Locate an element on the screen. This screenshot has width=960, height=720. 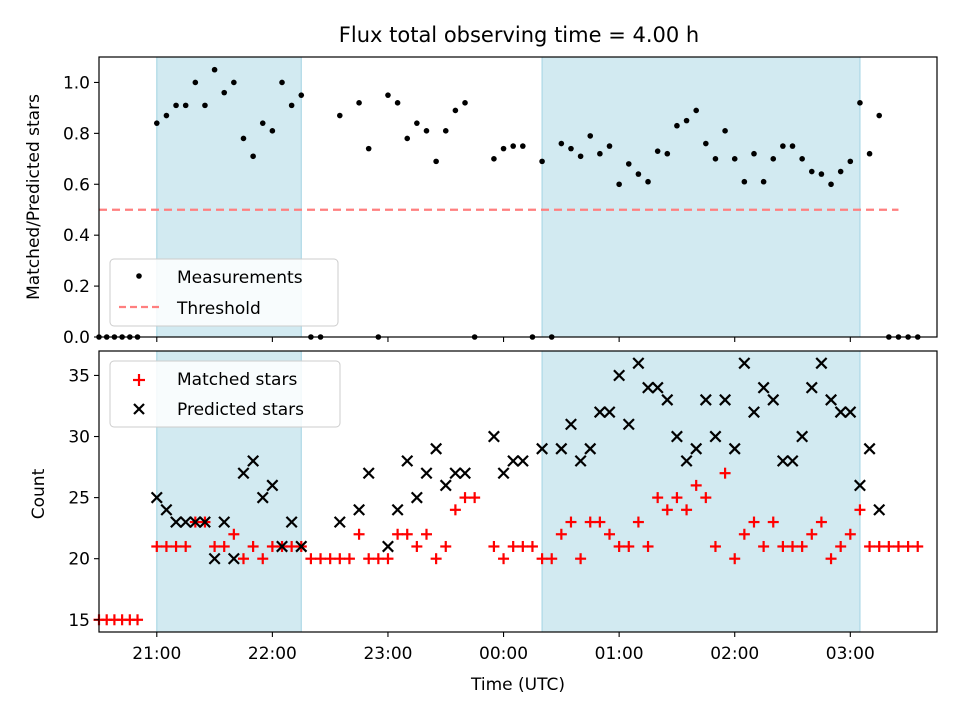
legend-measurements-label: Measurements is located at coordinates (240, 278).